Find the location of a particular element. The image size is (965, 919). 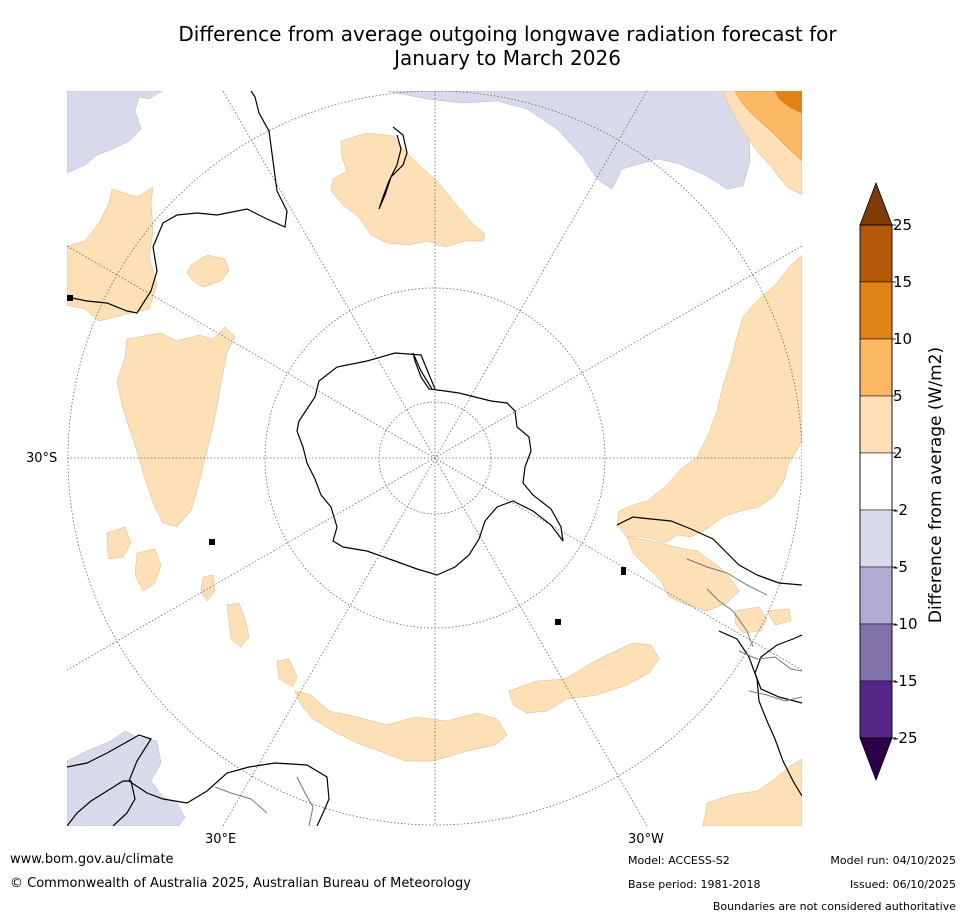

colorbar-tick-label-9: -25 is located at coordinates (905, 738).